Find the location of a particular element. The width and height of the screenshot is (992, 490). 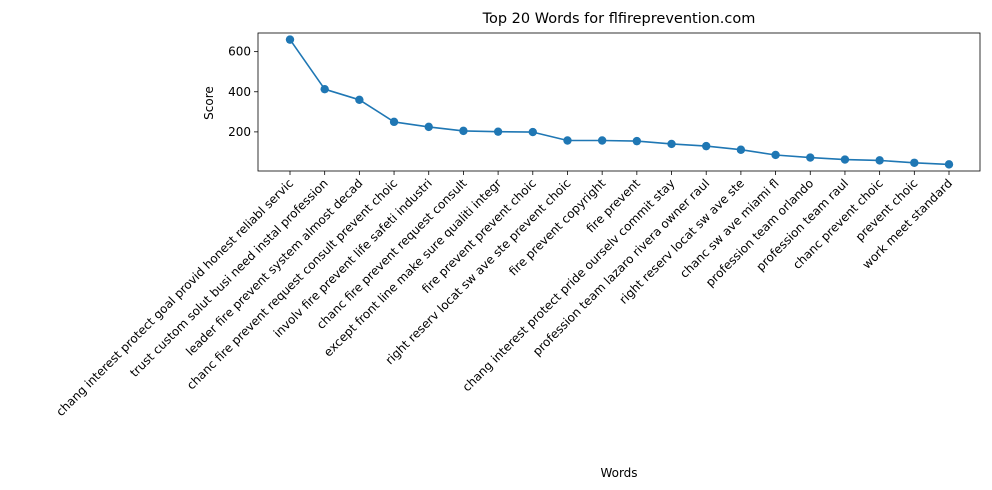

y-axis-label: Score is located at coordinates (209, 103).